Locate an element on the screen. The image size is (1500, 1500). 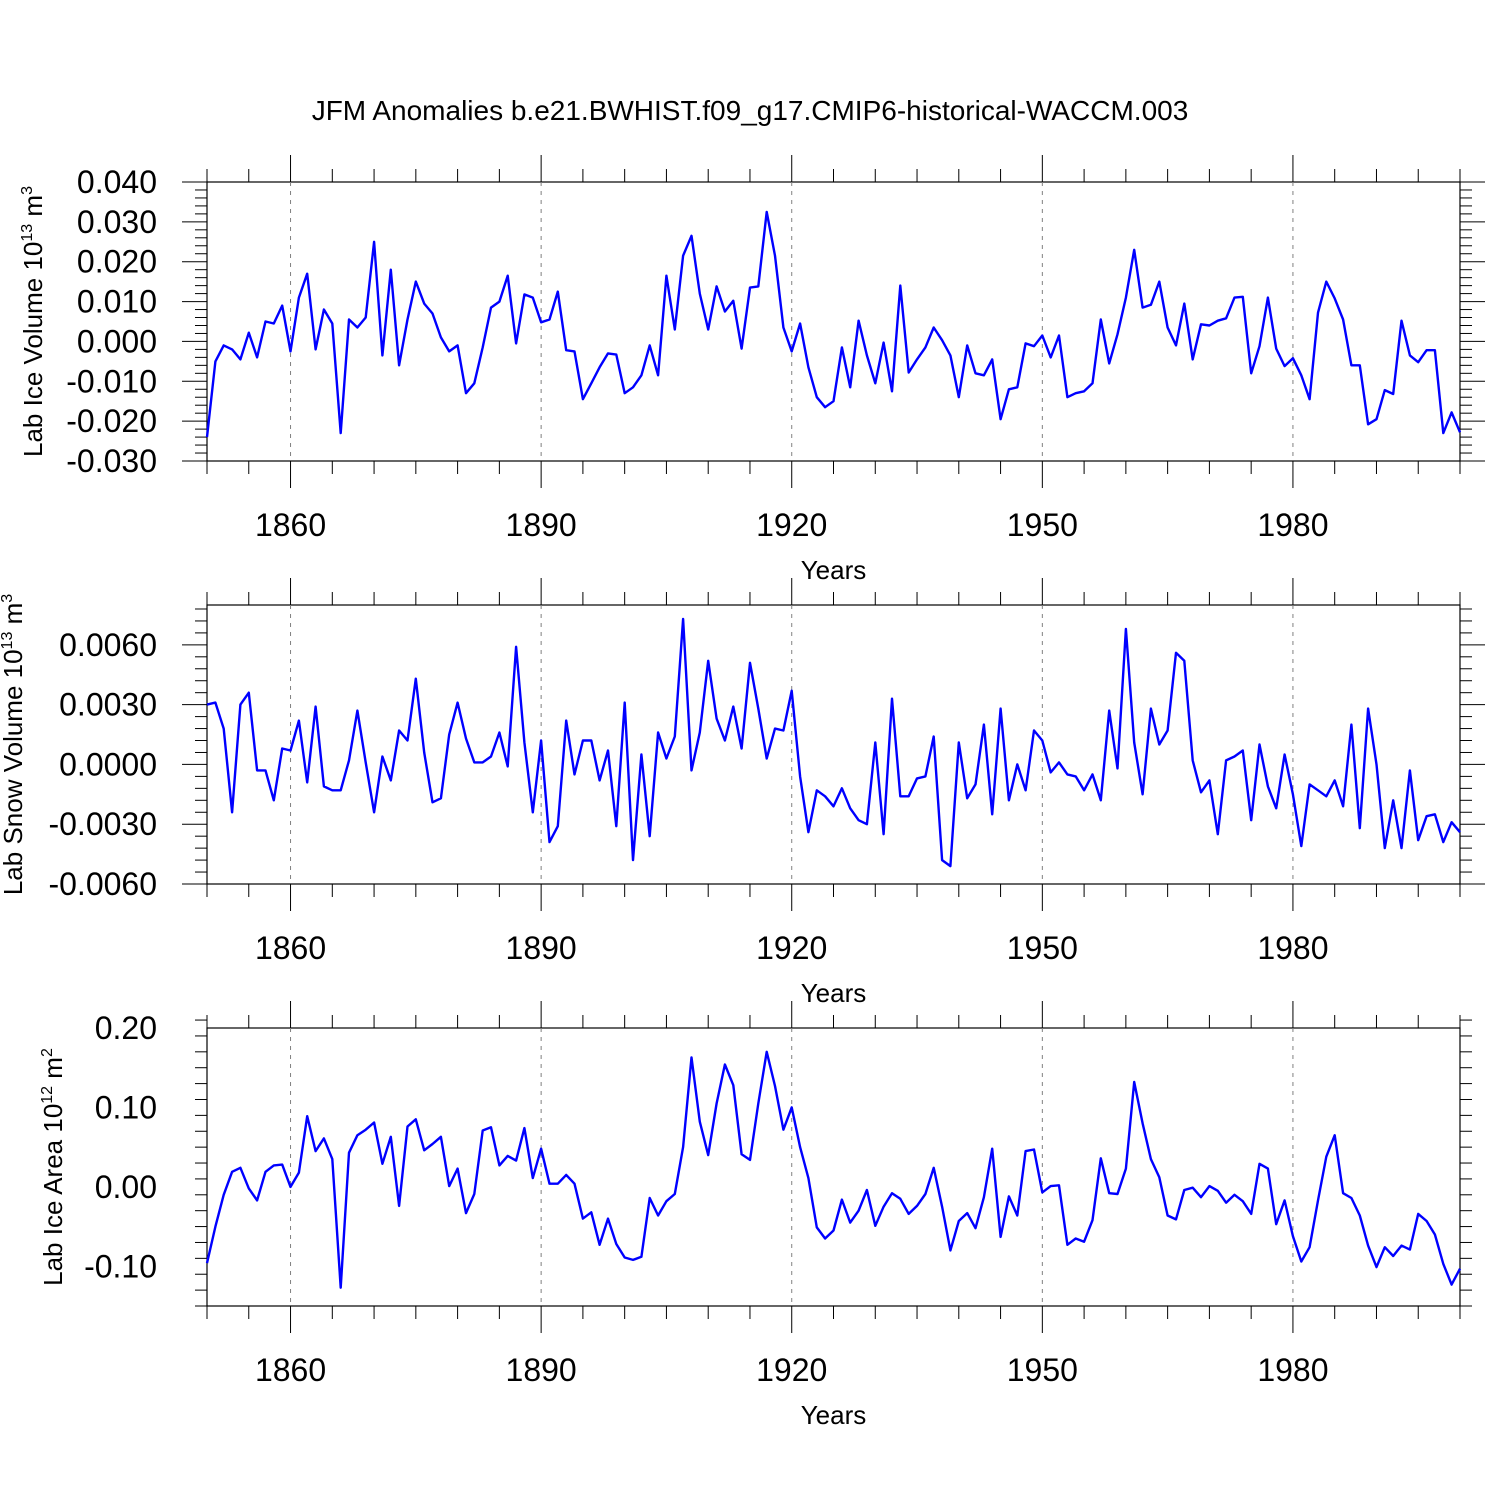
y-tick-label: 0.0000 is located at coordinates (108, 764).